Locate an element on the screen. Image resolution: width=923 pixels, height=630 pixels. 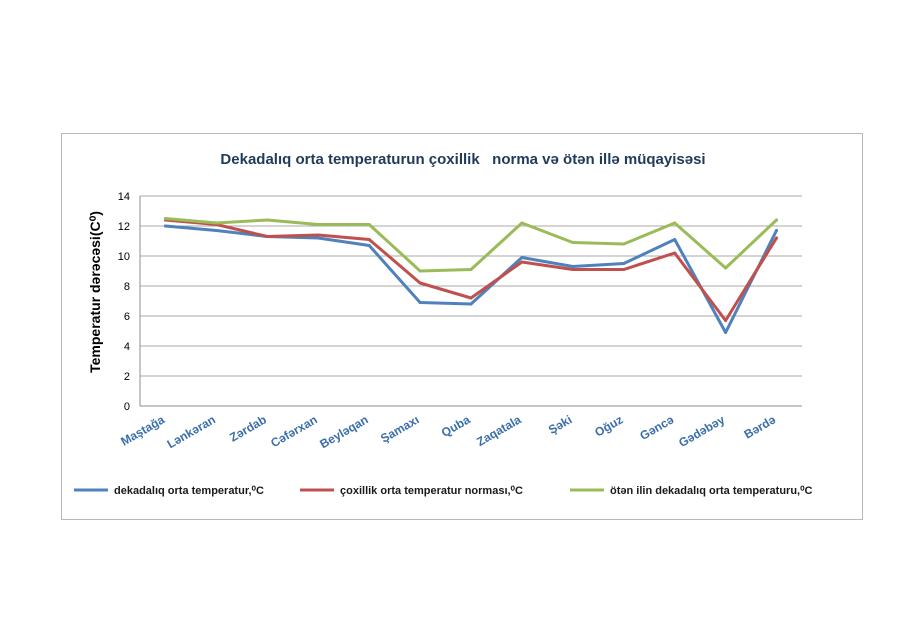
legend-item-label: dekadalıq orta temperatur,⁰C is located at coordinates (189, 491).